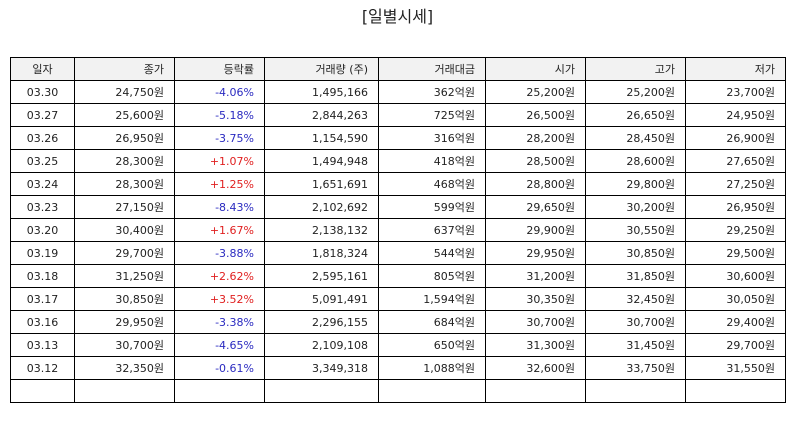 The height and width of the screenshot is (425, 795). I want to click on column-header-change: 등락률, so click(219, 69).